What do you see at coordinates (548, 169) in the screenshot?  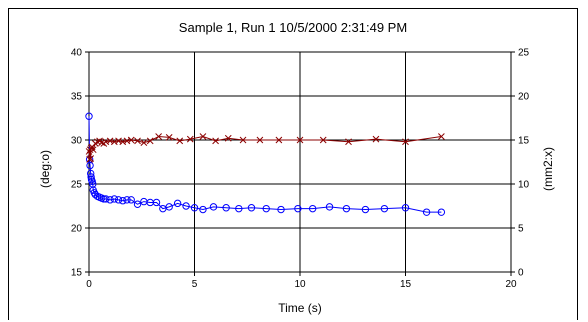 I see `right-y-axis-label: (mm2:x)` at bounding box center [548, 169].